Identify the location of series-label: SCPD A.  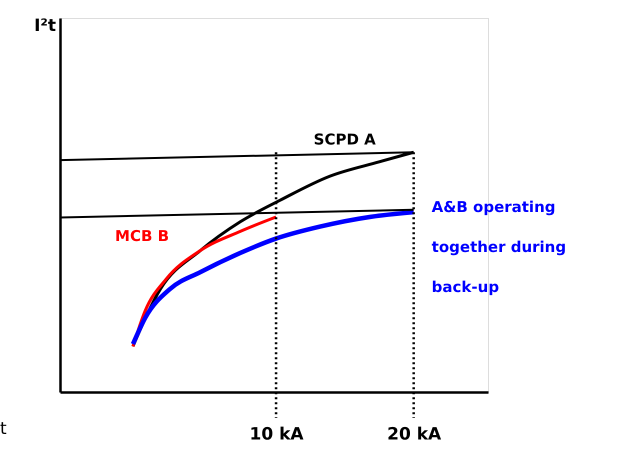
(345, 139).